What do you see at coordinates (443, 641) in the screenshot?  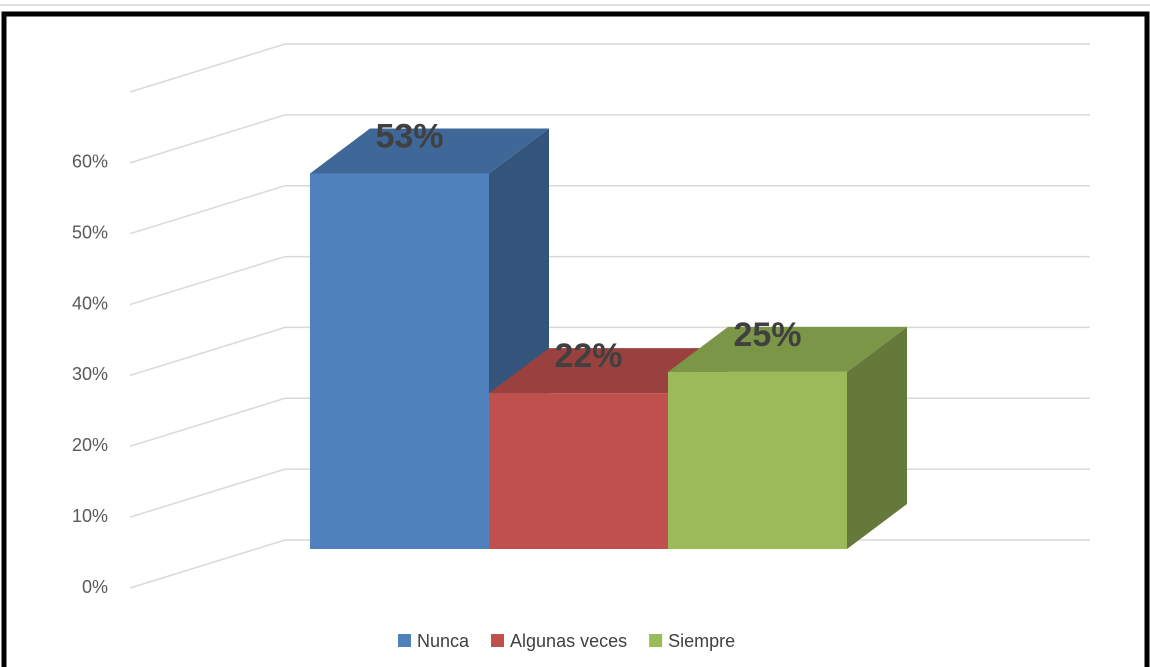 I see `legend-label: Nunca` at bounding box center [443, 641].